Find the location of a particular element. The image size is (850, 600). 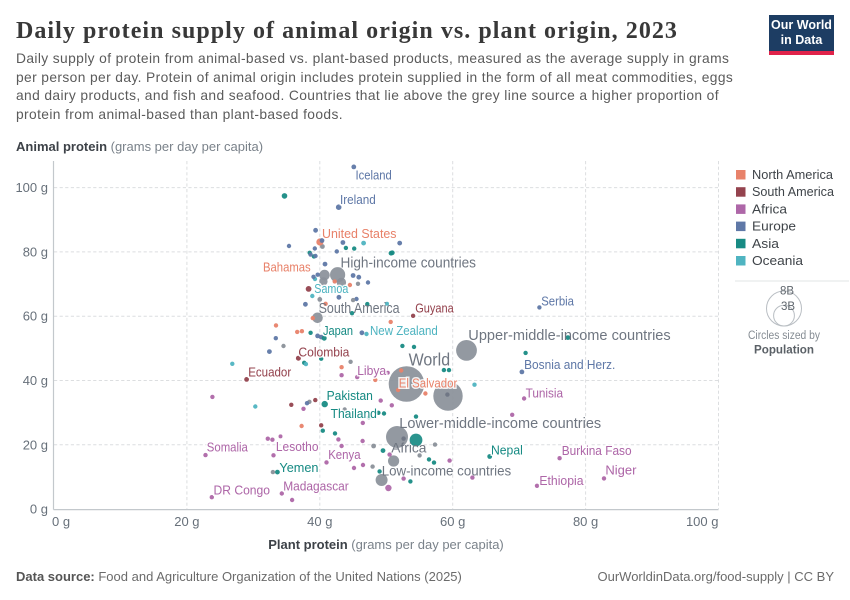

svg-text: Population is located at coordinates (784, 351).